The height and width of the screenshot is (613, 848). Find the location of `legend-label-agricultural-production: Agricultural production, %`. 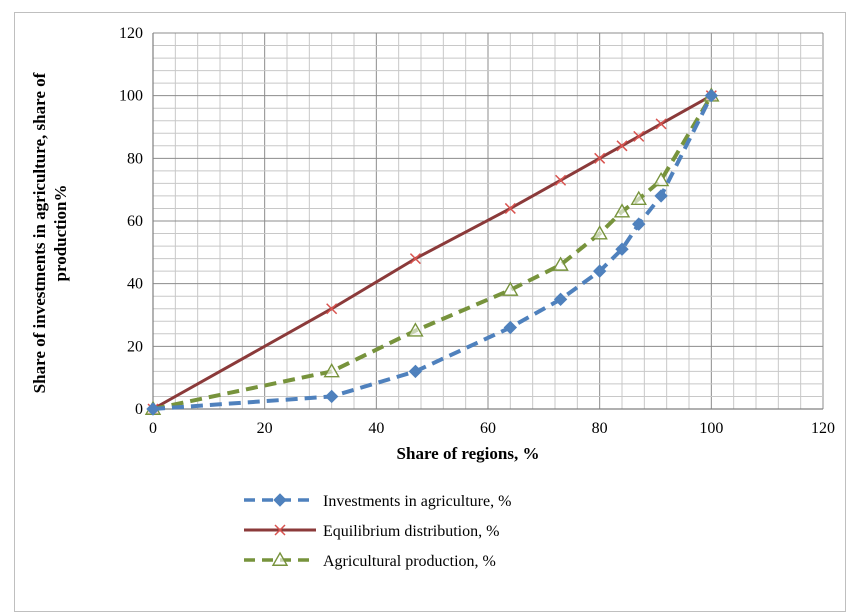

legend-label-agricultural-production: Agricultural production, % is located at coordinates (409, 561).